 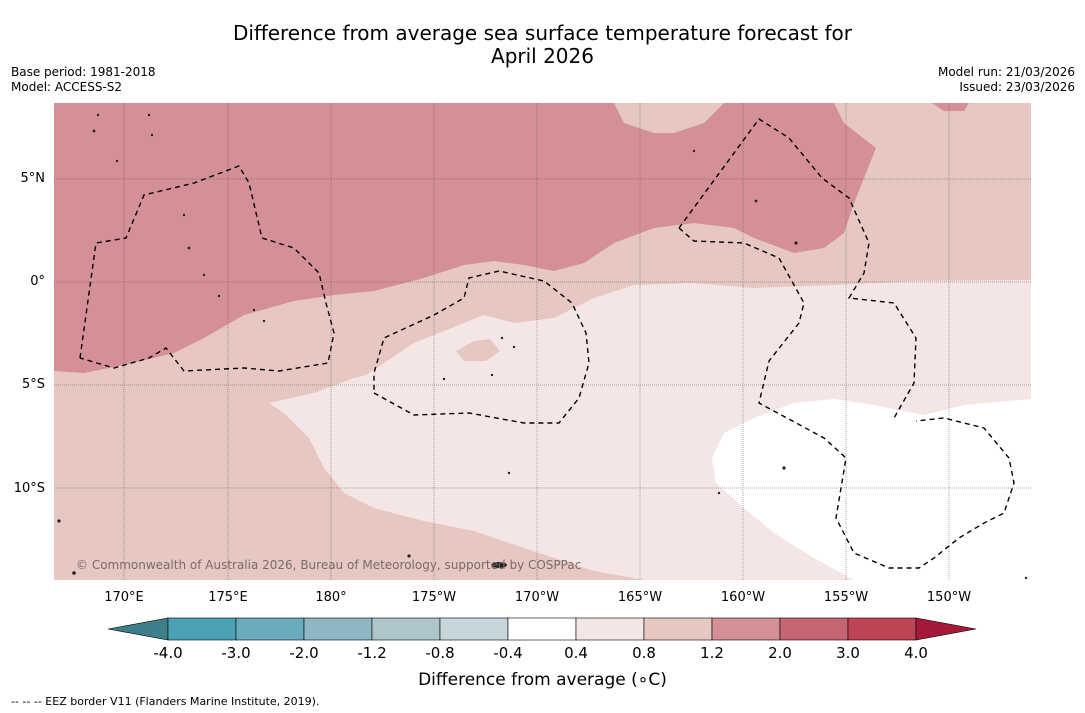 I want to click on lon-label-170w: 170°W, so click(x=537, y=597).